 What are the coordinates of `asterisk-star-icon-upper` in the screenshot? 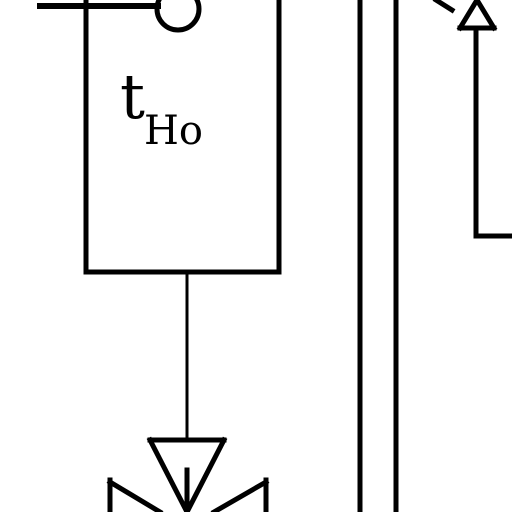 It's located at (465, 16).